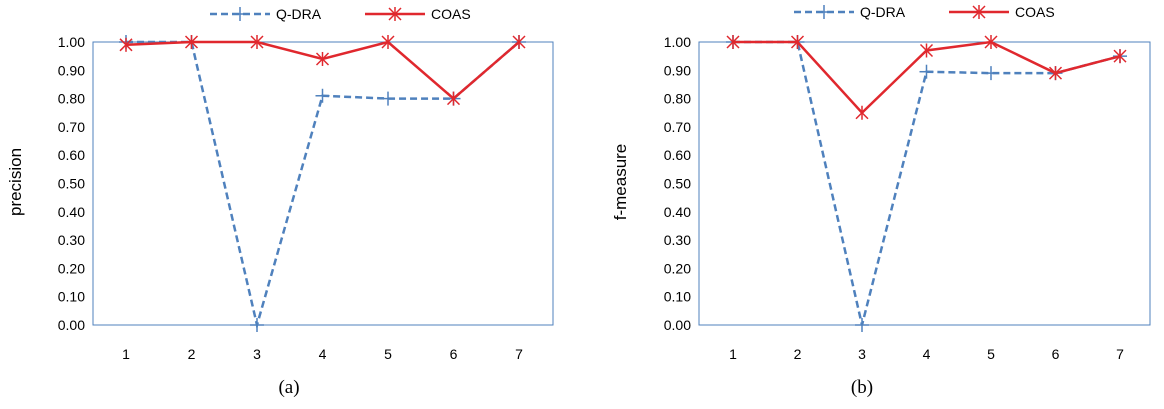 This screenshot has width=1164, height=409. Describe the element at coordinates (862, 387) in the screenshot. I see `subfigure-caption: (b)` at that location.